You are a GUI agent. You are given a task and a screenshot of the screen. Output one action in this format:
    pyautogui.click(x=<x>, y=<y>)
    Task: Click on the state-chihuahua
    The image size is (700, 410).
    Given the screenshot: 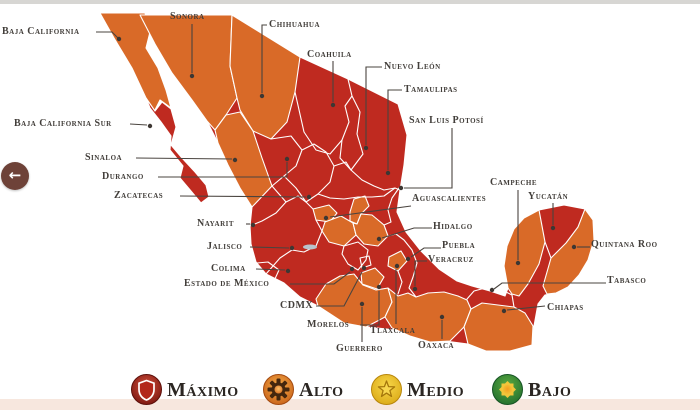 What is the action you would take?
    pyautogui.click(x=265, y=77)
    